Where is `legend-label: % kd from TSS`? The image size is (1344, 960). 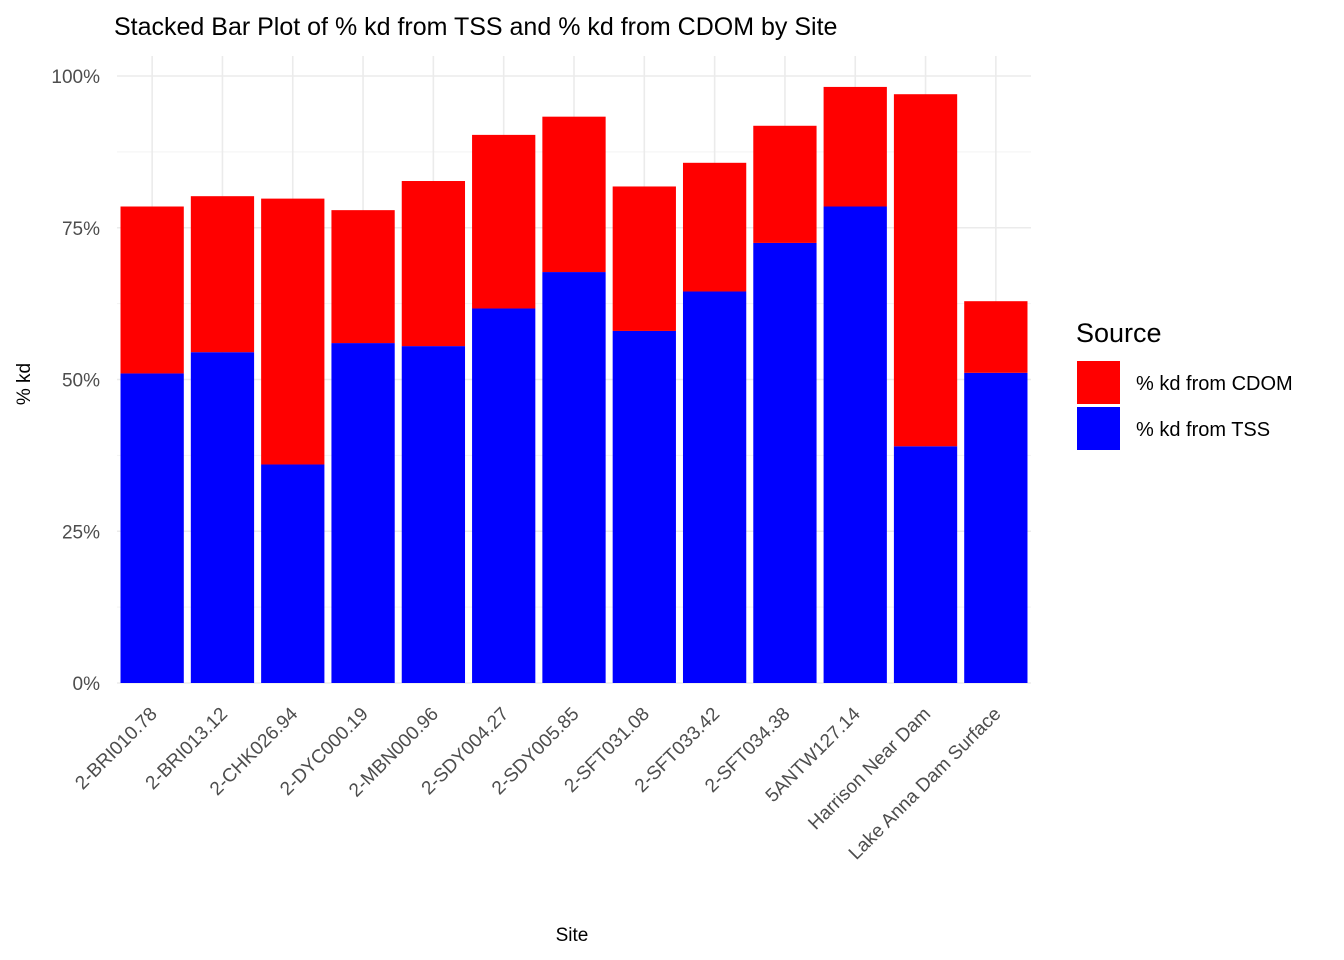
legend-label: % kd from TSS is located at coordinates (1203, 430).